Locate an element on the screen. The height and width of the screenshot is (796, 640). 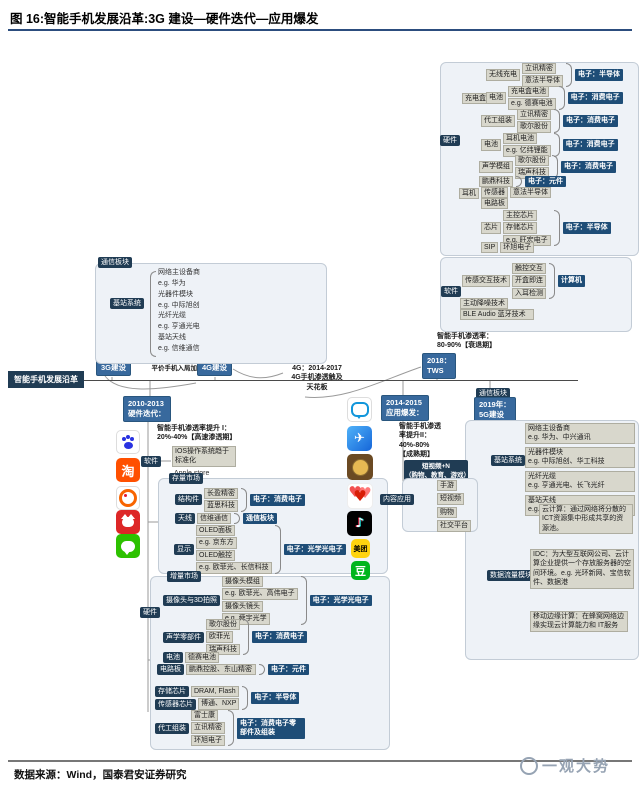
penetration-2-text: 智能手机渗透 率提升II： 40%-80% 【成熟期】 is located at coordinates (420, 441).